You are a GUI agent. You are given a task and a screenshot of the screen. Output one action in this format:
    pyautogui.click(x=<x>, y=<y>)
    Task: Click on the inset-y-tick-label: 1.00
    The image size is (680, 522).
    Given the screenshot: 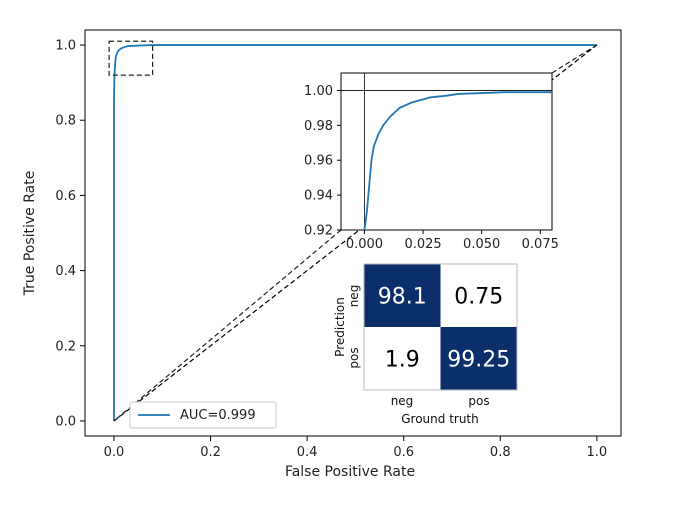 What is the action you would take?
    pyautogui.click(x=318, y=91)
    